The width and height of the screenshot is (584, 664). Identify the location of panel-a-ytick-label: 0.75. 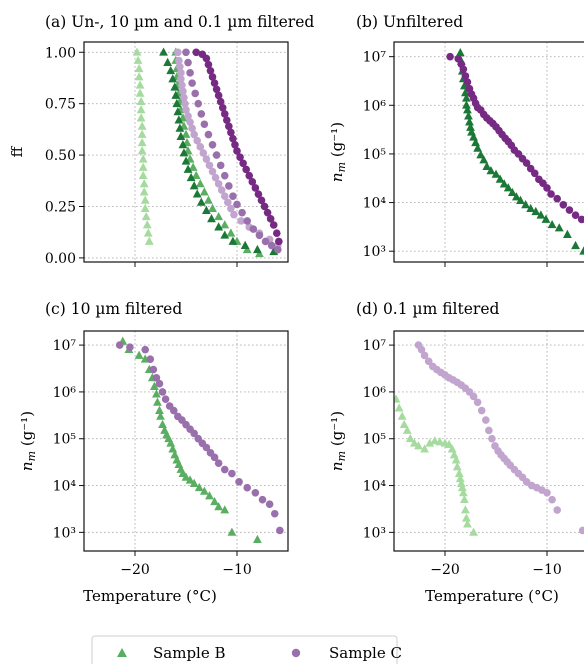
(60, 105).